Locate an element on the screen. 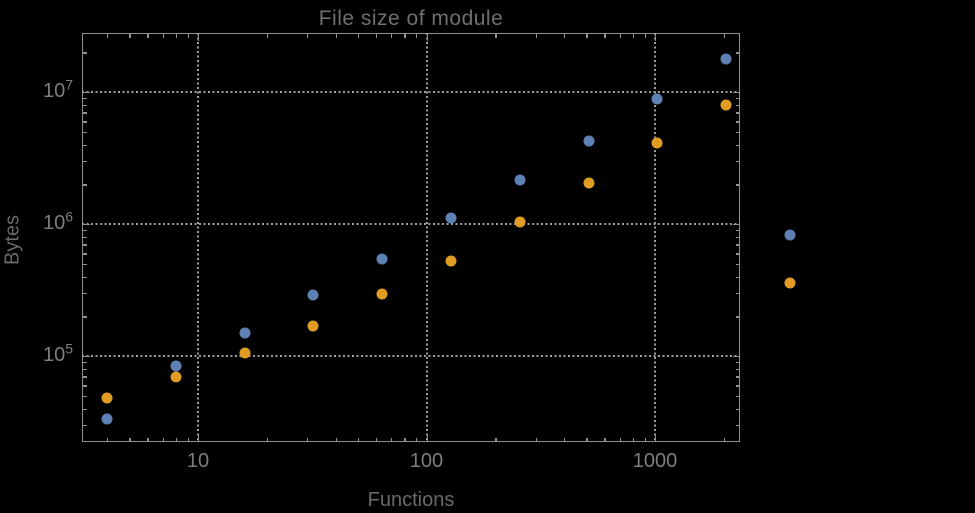 This screenshot has width=975, height=513. legend-marker-series-orange is located at coordinates (790, 283).